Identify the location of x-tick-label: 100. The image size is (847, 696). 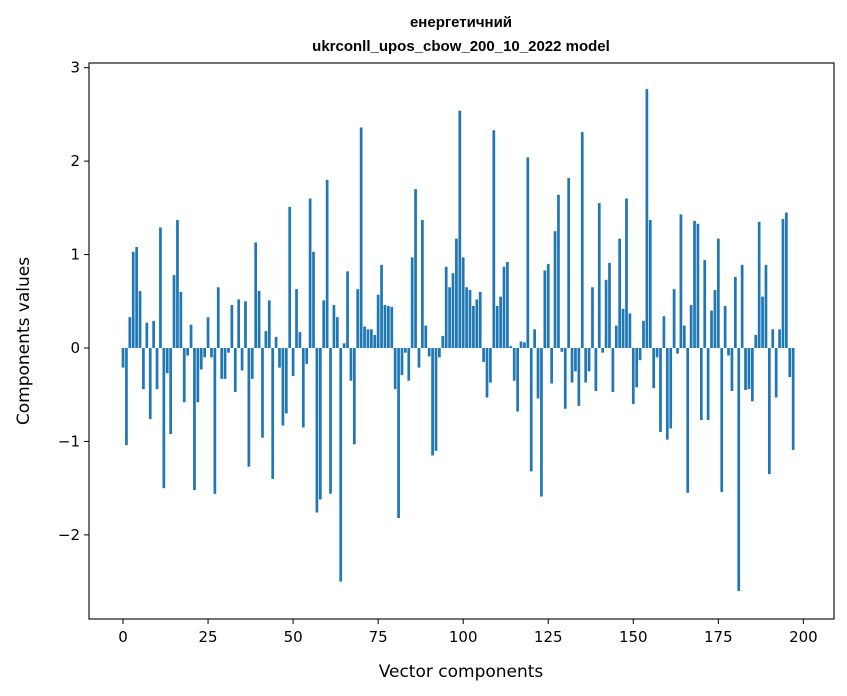
(463, 637).